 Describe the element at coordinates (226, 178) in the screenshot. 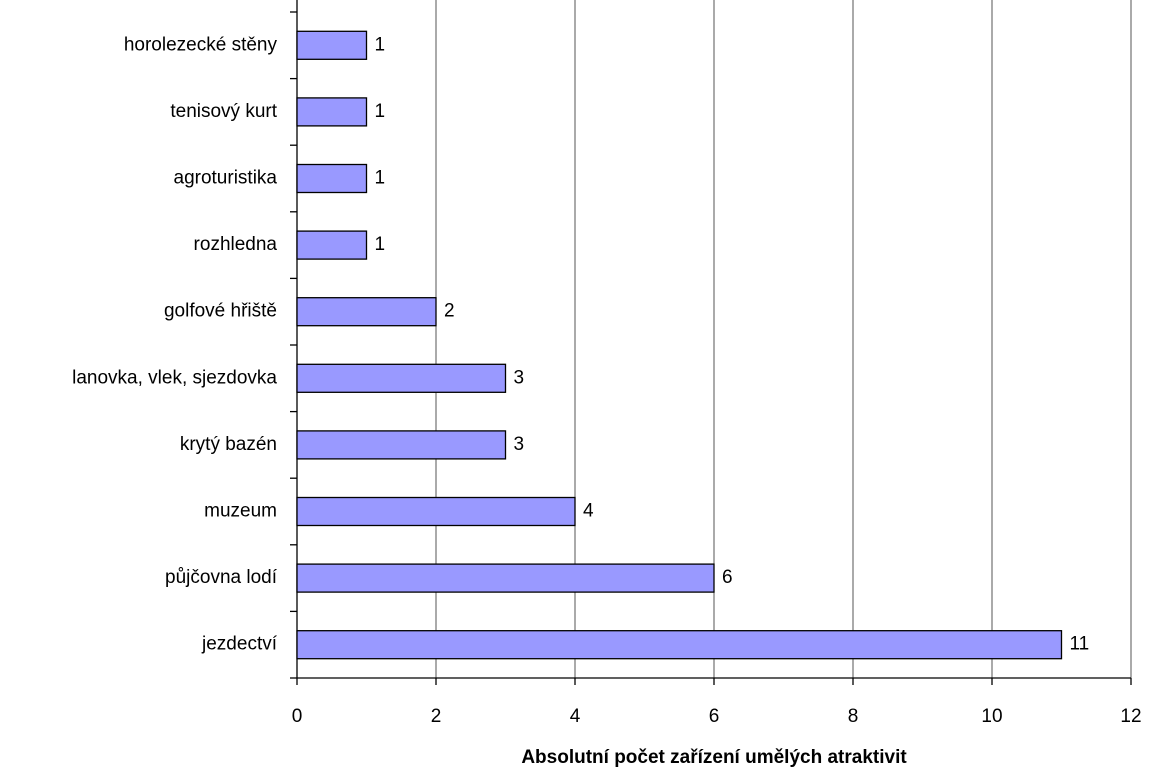

I see `y-tick-label: agroturistika` at that location.